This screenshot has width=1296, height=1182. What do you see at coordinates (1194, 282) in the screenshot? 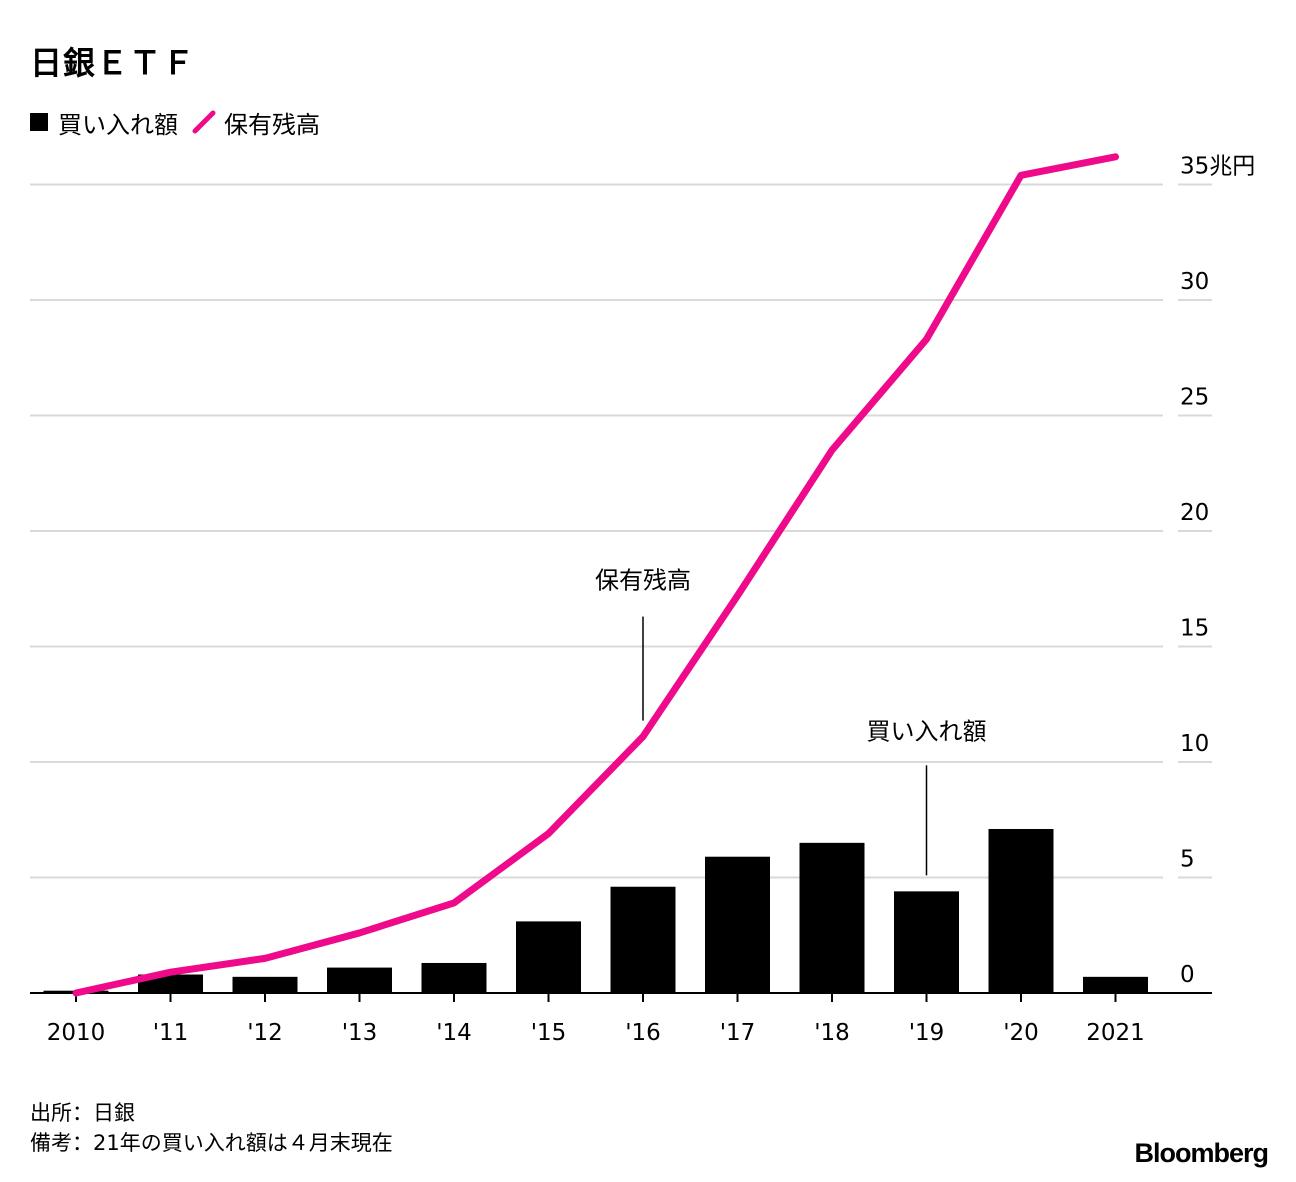
I see `y-tick-label: 30` at bounding box center [1194, 282].